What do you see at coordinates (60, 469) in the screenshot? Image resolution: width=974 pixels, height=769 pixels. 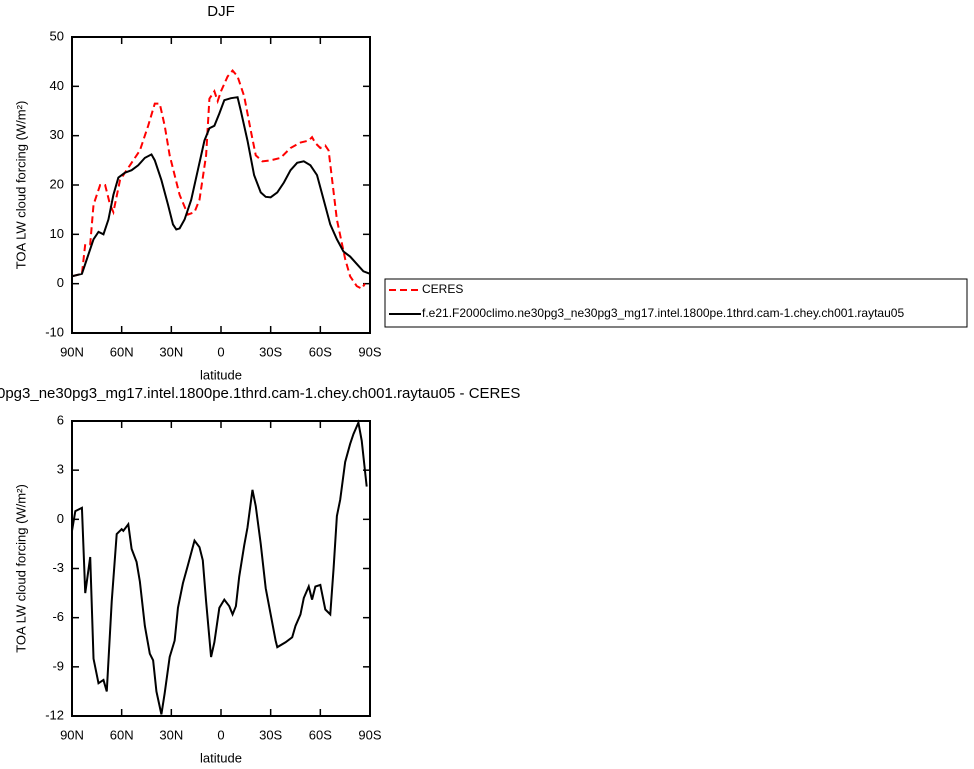 I see `y-tick-label: 3` at bounding box center [60, 469].